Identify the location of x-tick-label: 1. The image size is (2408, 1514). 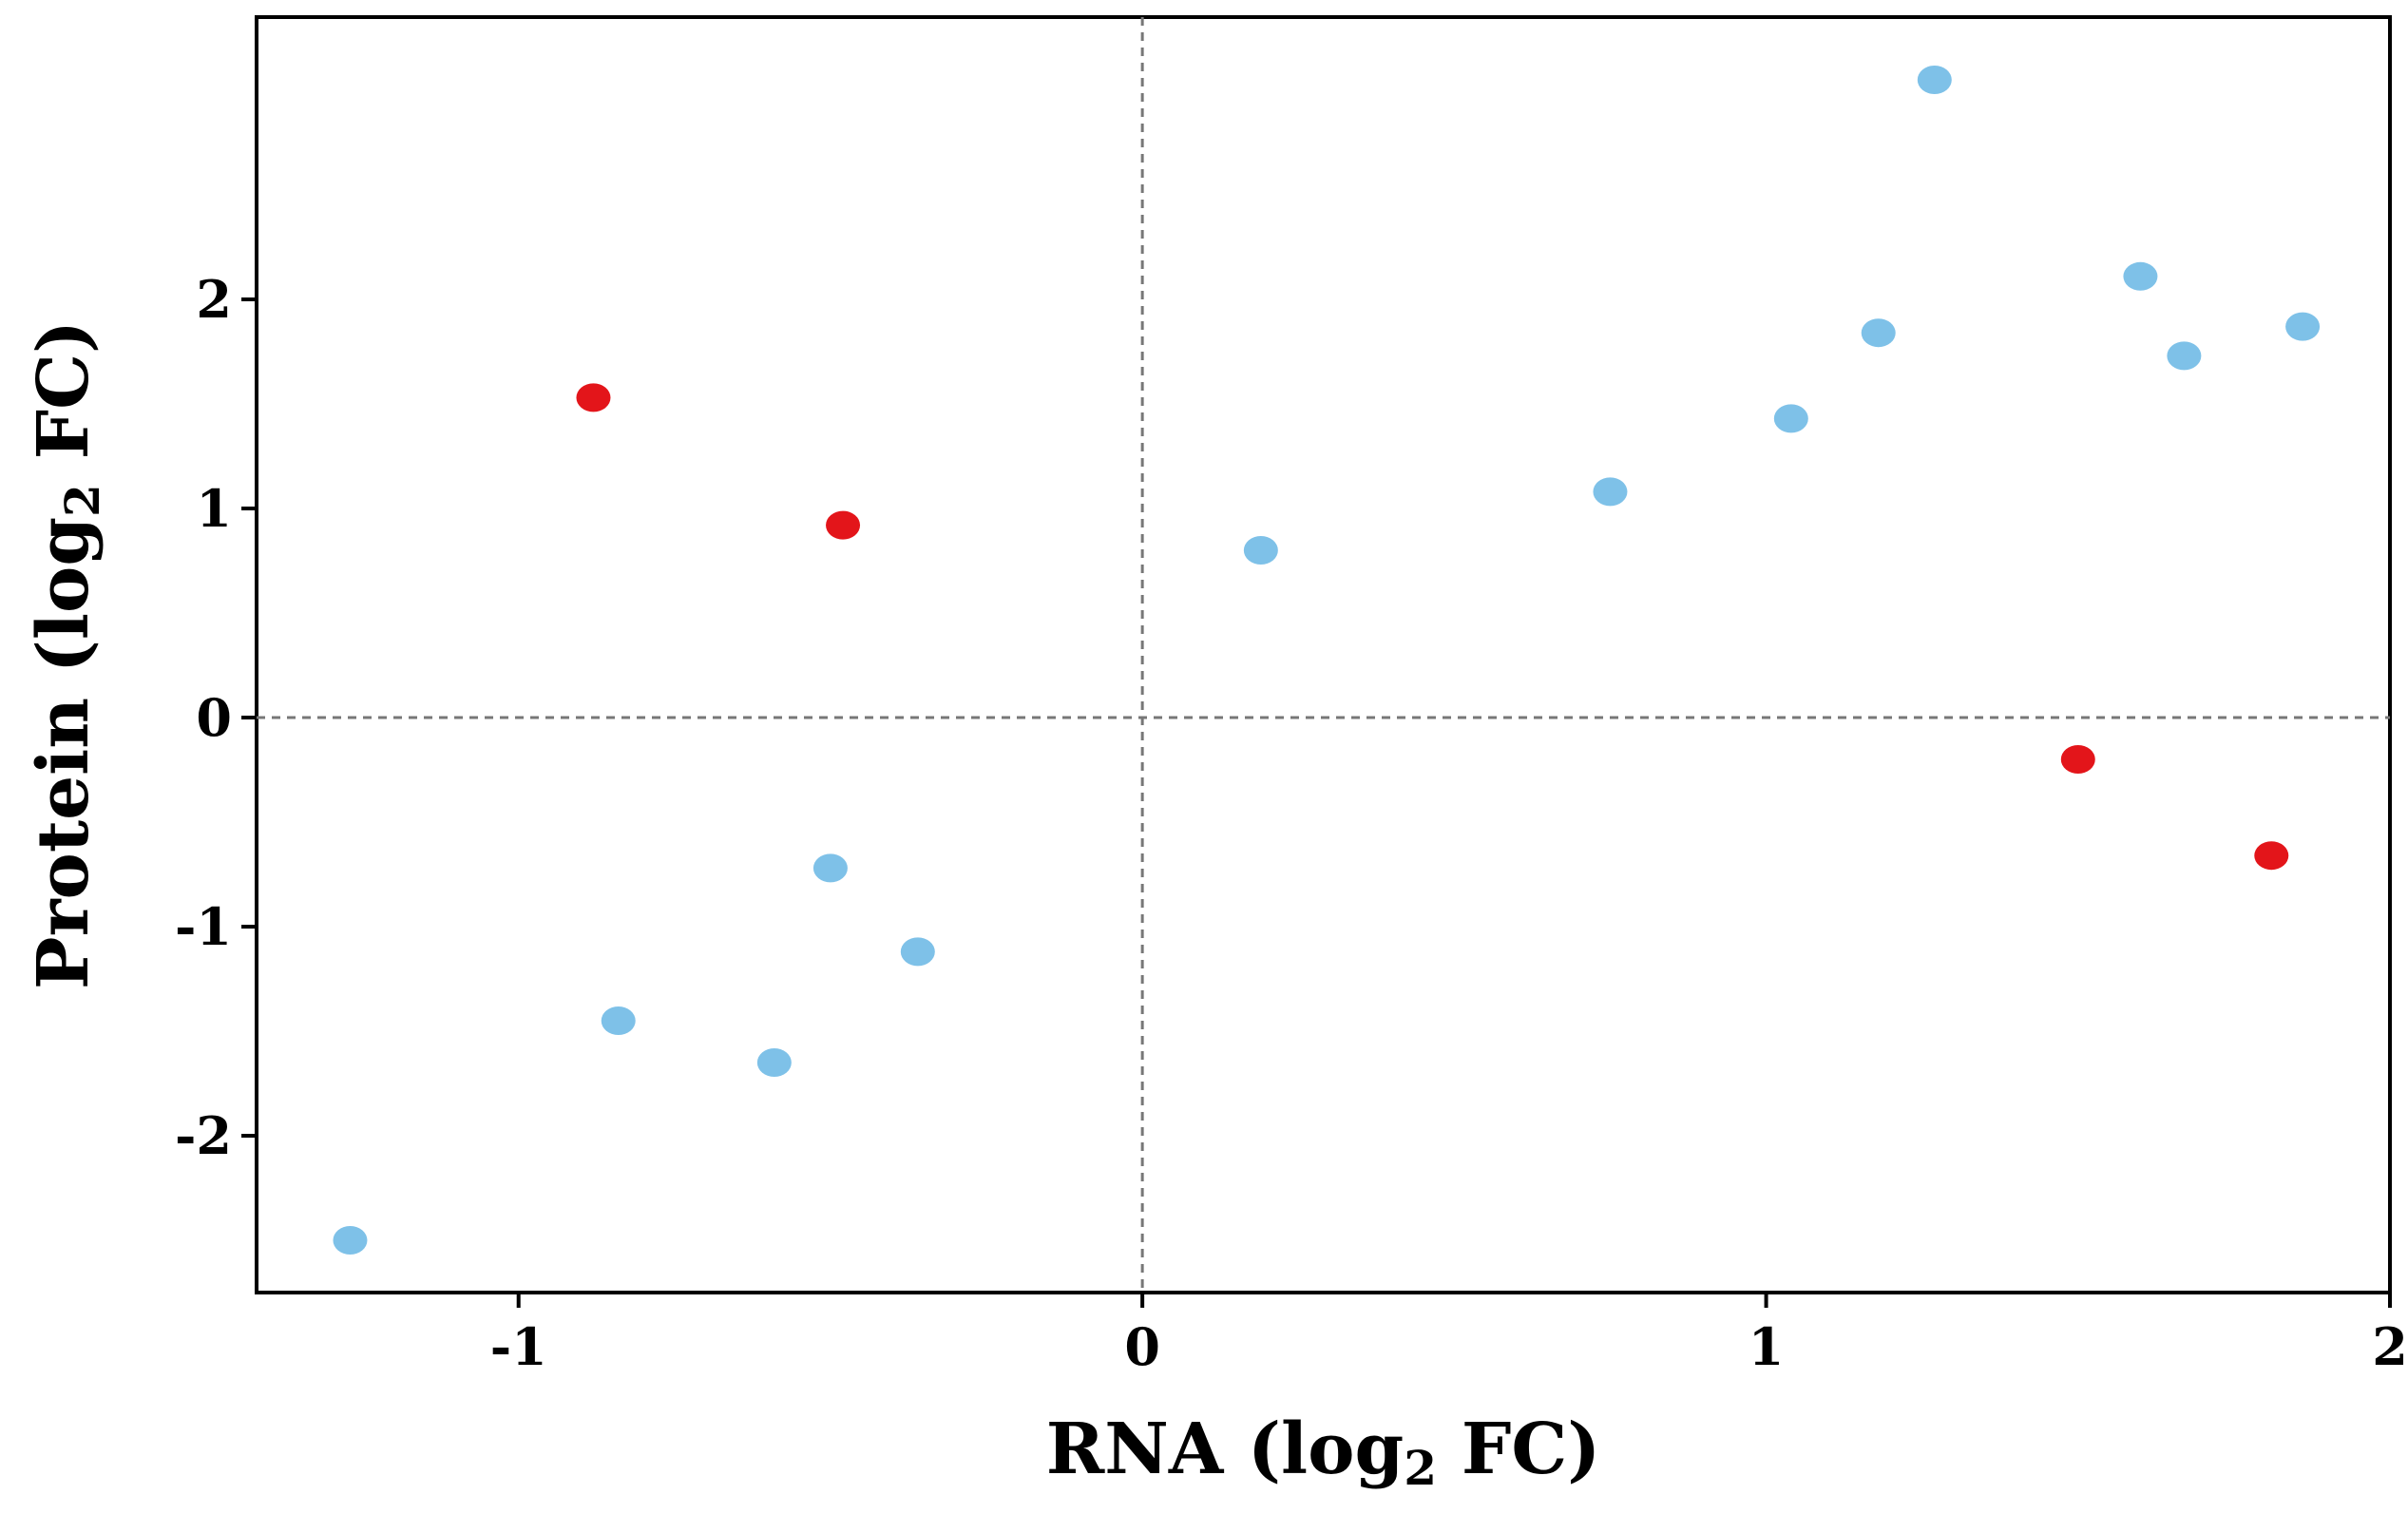
(1767, 1346).